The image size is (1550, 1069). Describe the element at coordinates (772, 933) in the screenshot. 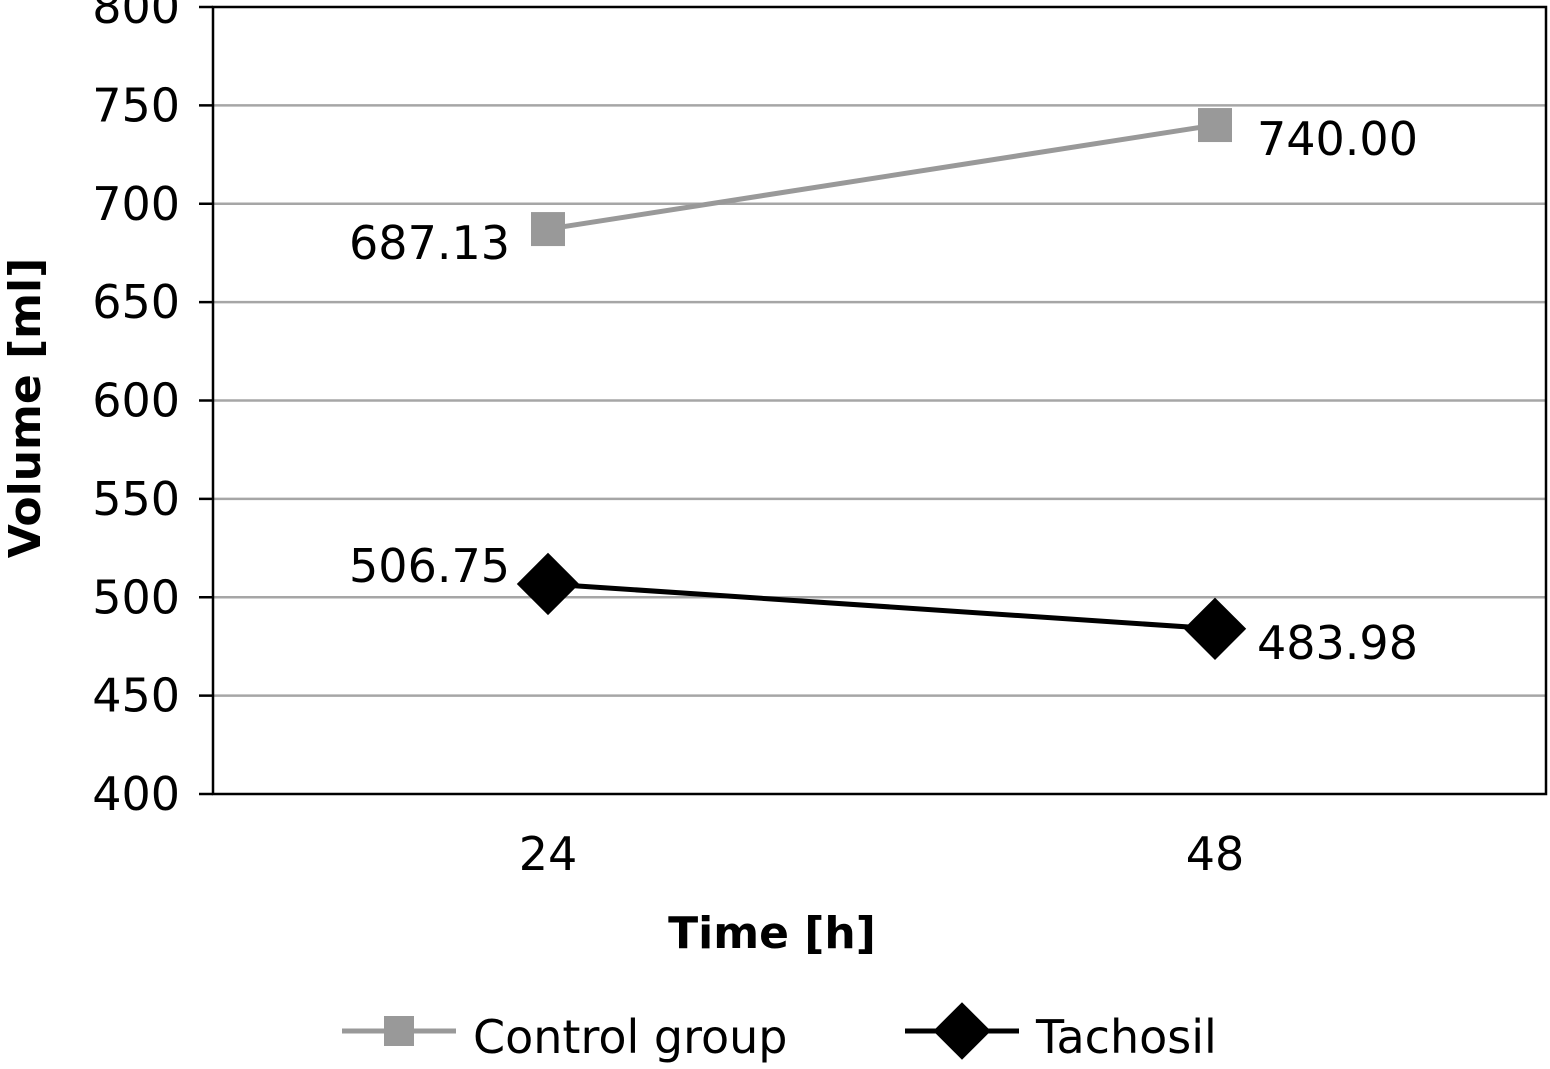

I see `x-axis-title: Time [h]` at that location.